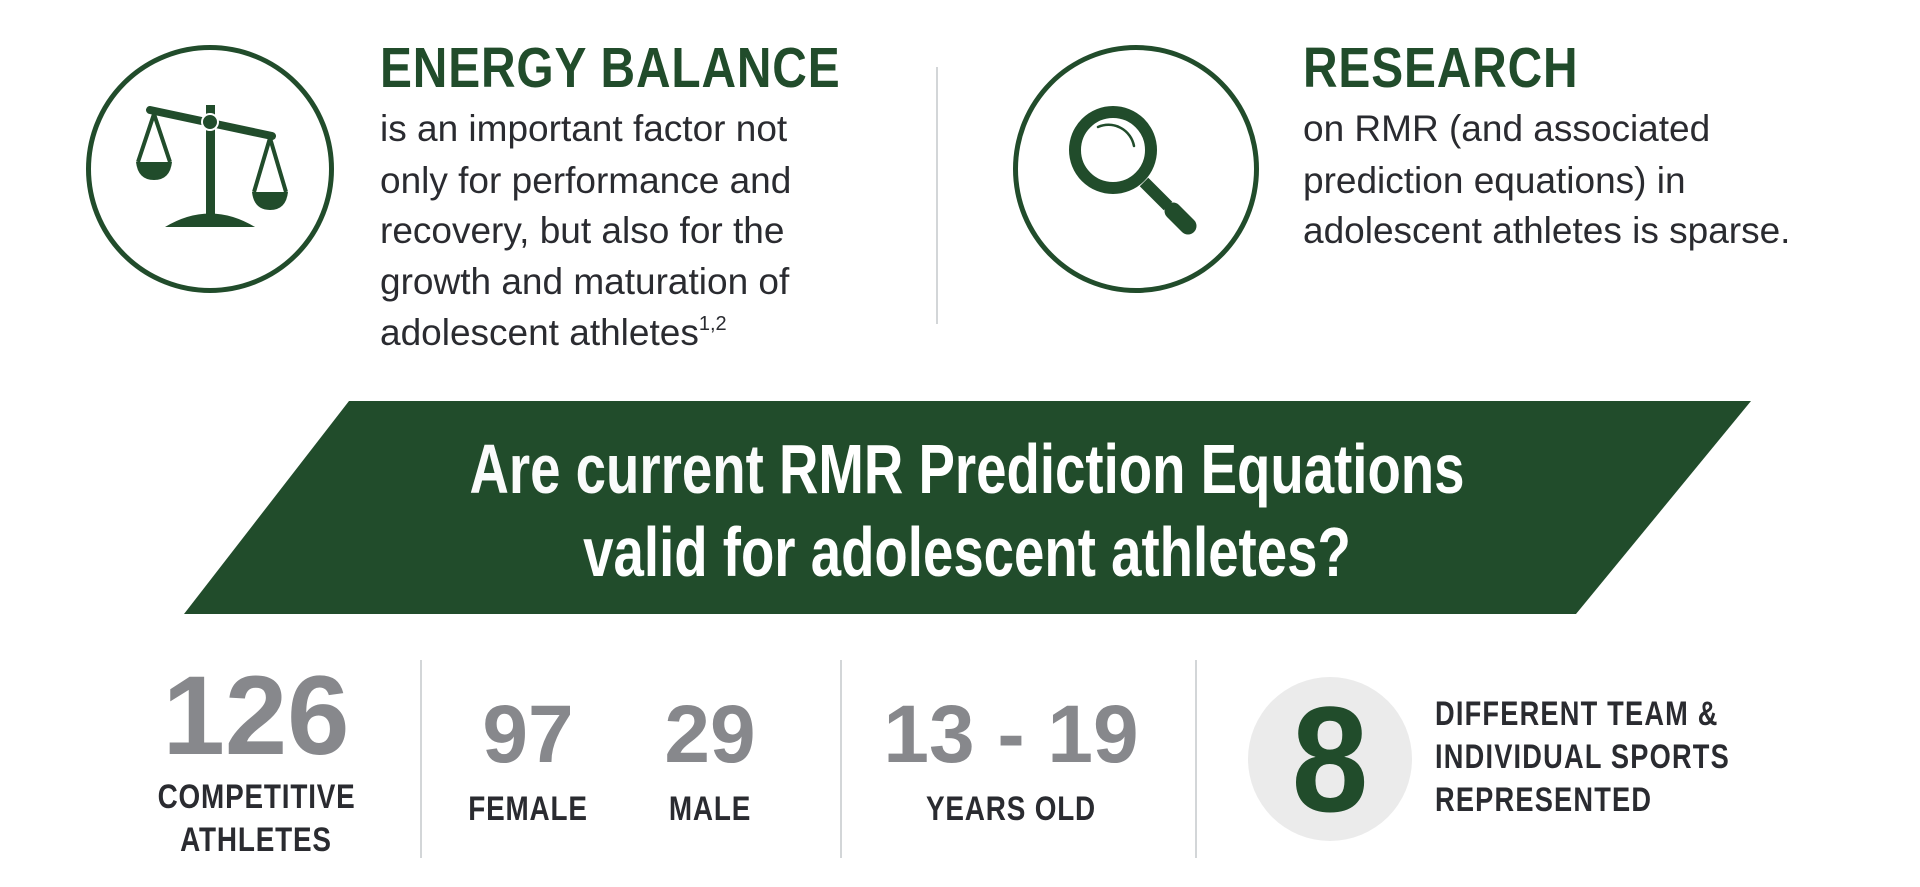  Describe the element at coordinates (528, 809) in the screenshot. I see `female-label: FEMALE` at that location.